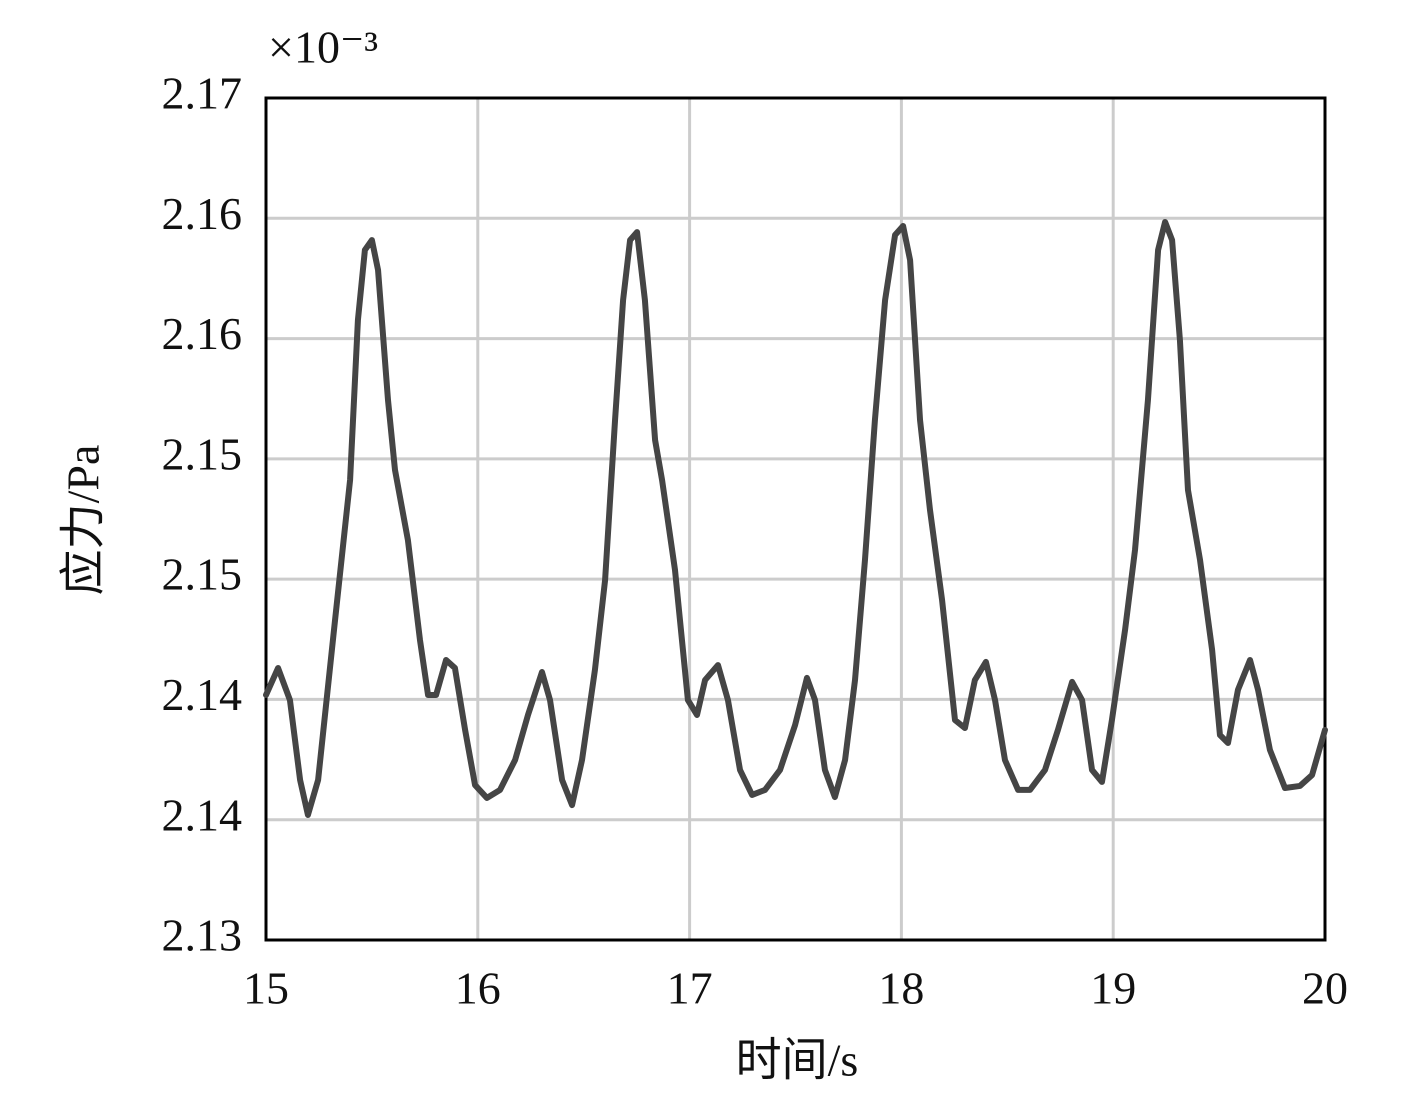 This screenshot has height=1106, width=1417. I want to click on y-axis-label: 应力/Pa, so click(83, 520).